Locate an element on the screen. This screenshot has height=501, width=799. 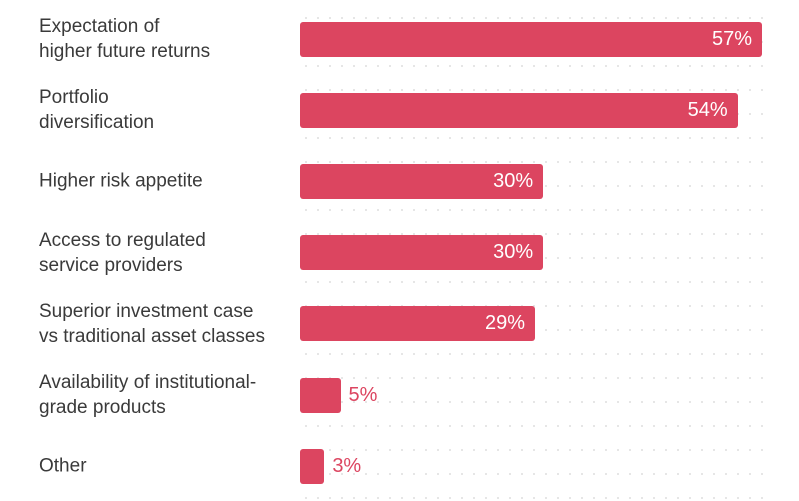
category-label: Portfolio diversification is located at coordinates (97, 110).